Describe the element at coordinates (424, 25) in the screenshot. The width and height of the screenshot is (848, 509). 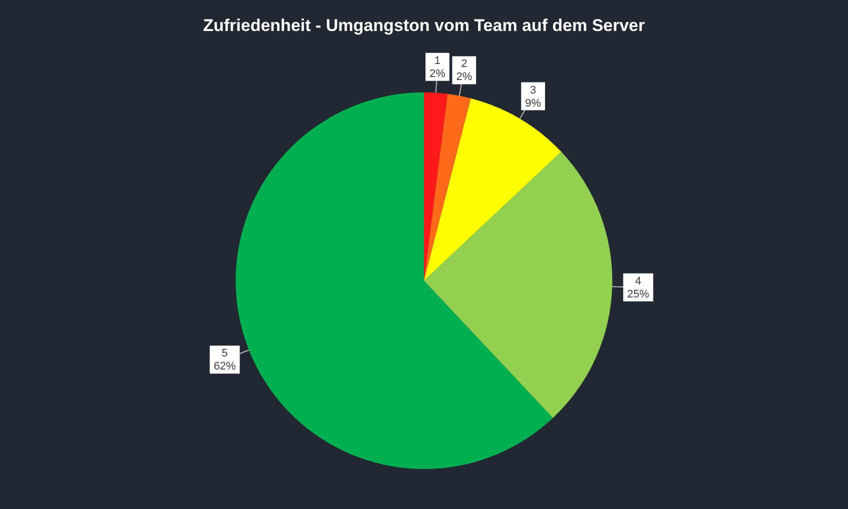
I see `chart-title: Zufriedenheit - Umgangston vom Team auf dem Server` at that location.